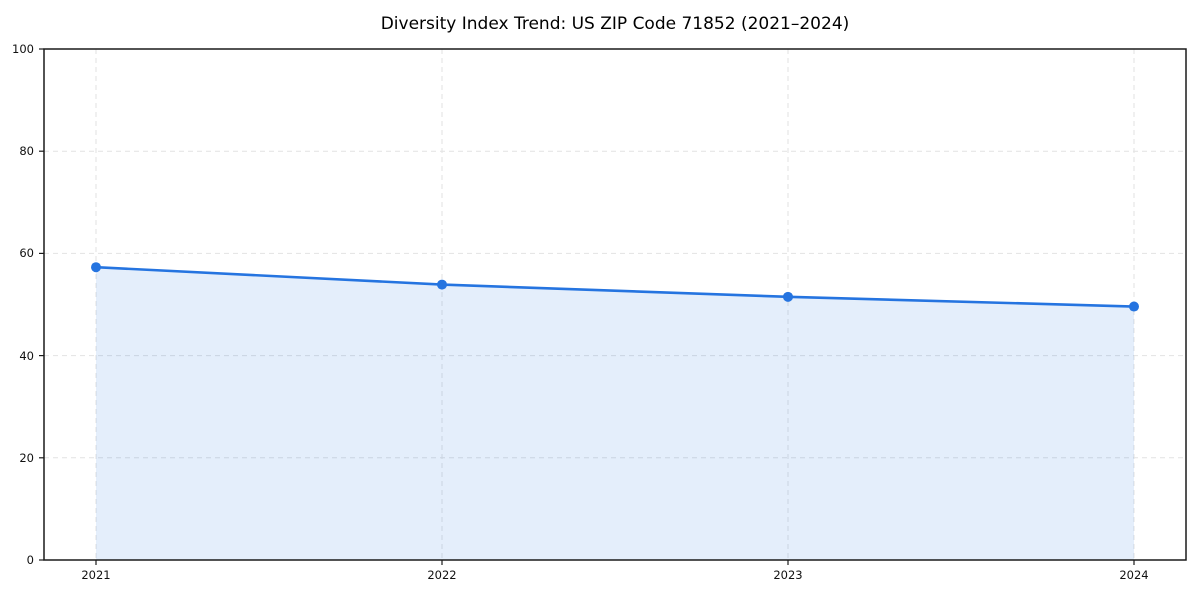 The image size is (1200, 600). I want to click on data-point-2022, so click(442, 284).